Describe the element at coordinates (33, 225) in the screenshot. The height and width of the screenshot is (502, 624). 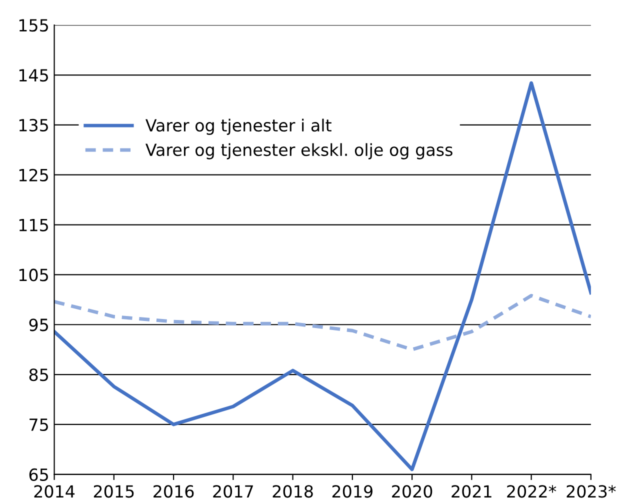
I see `y-tick-label: 115` at that location.